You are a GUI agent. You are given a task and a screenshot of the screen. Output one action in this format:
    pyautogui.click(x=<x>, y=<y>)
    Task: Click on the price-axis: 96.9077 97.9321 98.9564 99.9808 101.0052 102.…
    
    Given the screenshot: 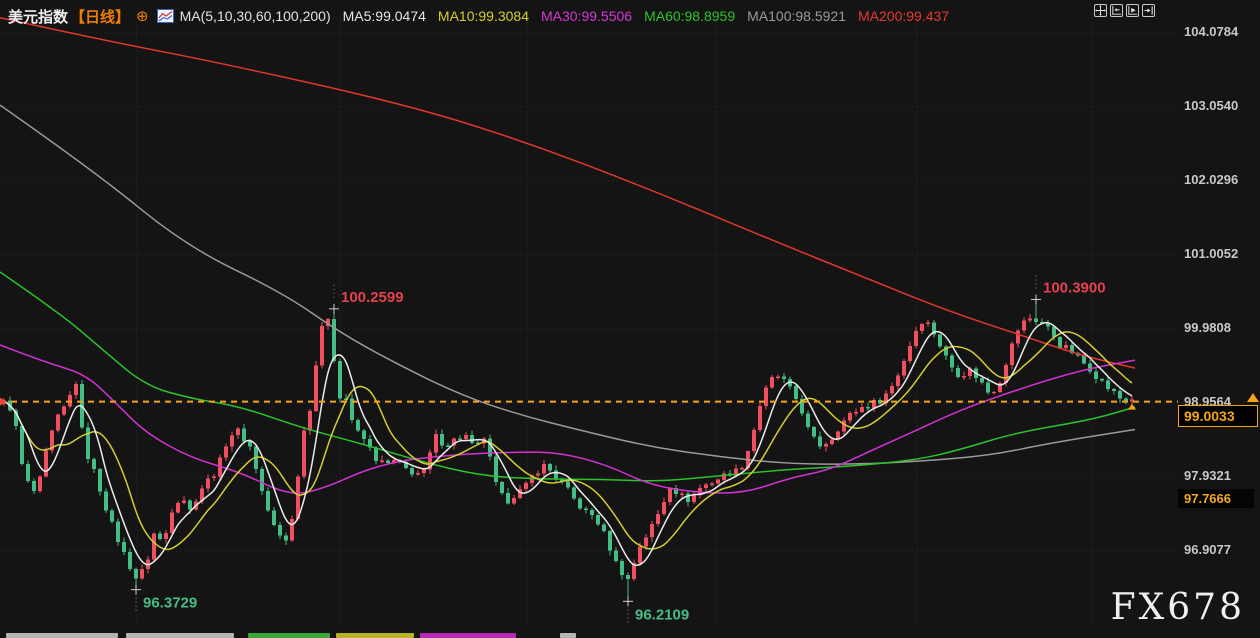 What is the action you would take?
    pyautogui.click(x=1219, y=319)
    